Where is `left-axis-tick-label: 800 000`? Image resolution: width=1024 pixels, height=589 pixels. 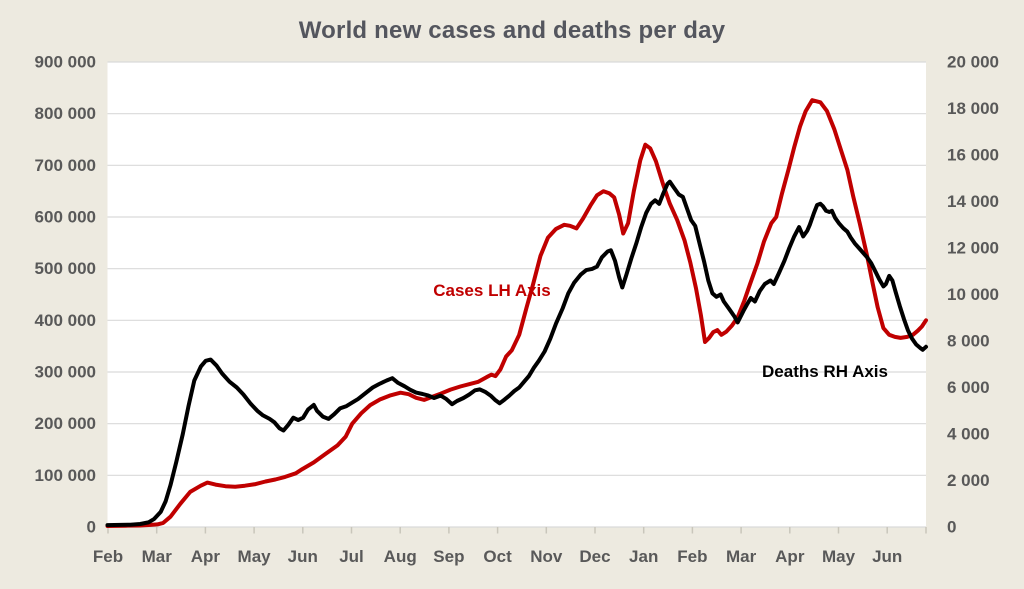
left-axis-tick-label: 800 000 is located at coordinates (65, 113).